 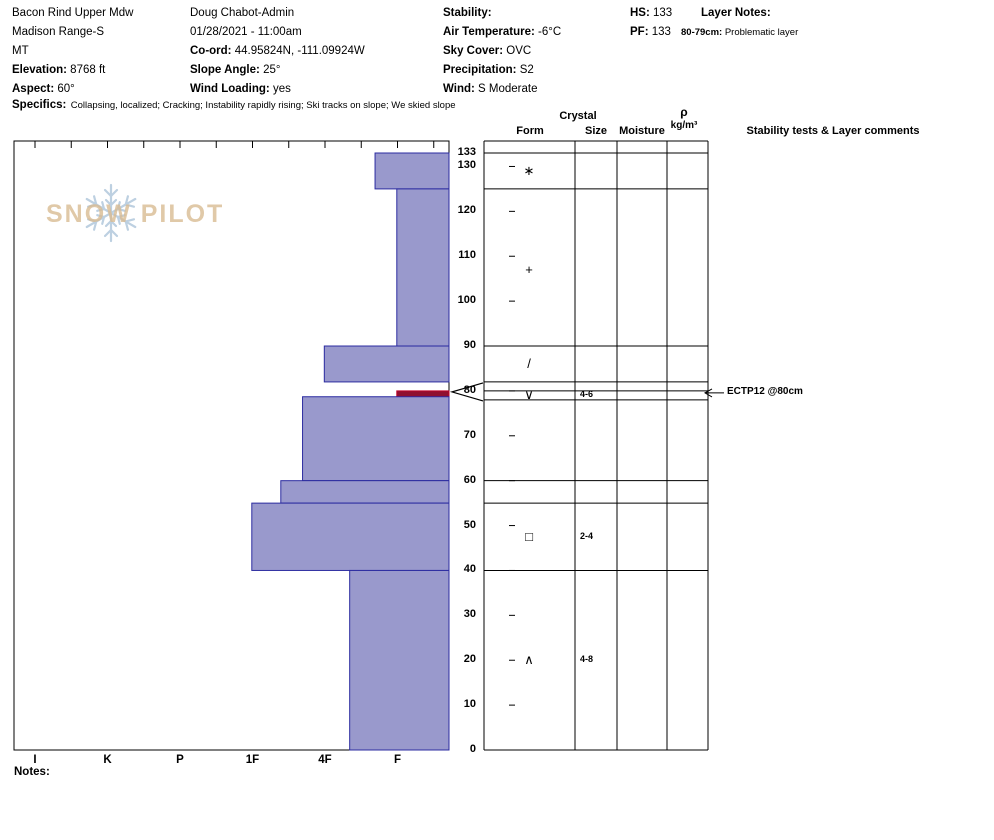 I want to click on hs-label: HS:, so click(x=640, y=13).